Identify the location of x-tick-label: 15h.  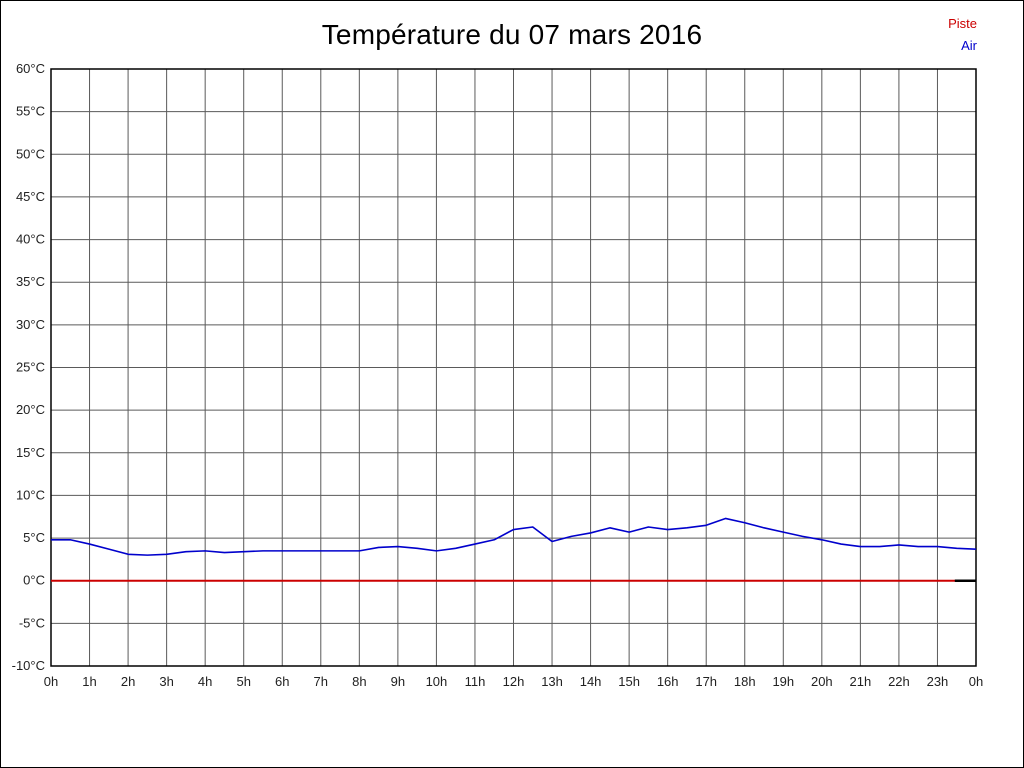
(629, 681).